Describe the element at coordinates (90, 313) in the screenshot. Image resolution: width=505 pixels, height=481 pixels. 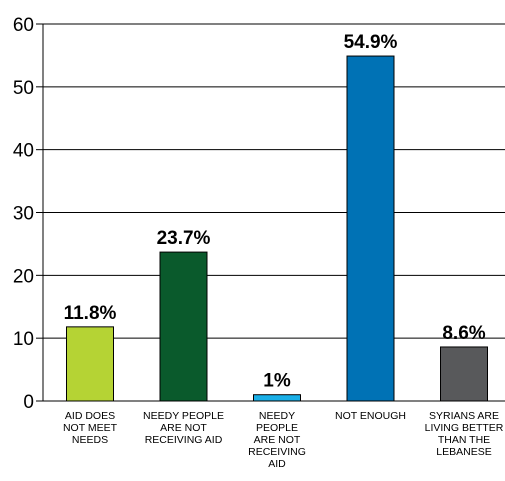
I see `data-label: 11.8%` at that location.